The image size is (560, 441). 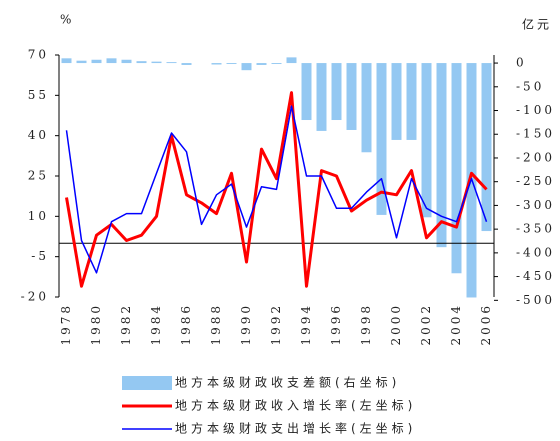 I want to click on y2-tick-label: -400, so click(x=535, y=252).